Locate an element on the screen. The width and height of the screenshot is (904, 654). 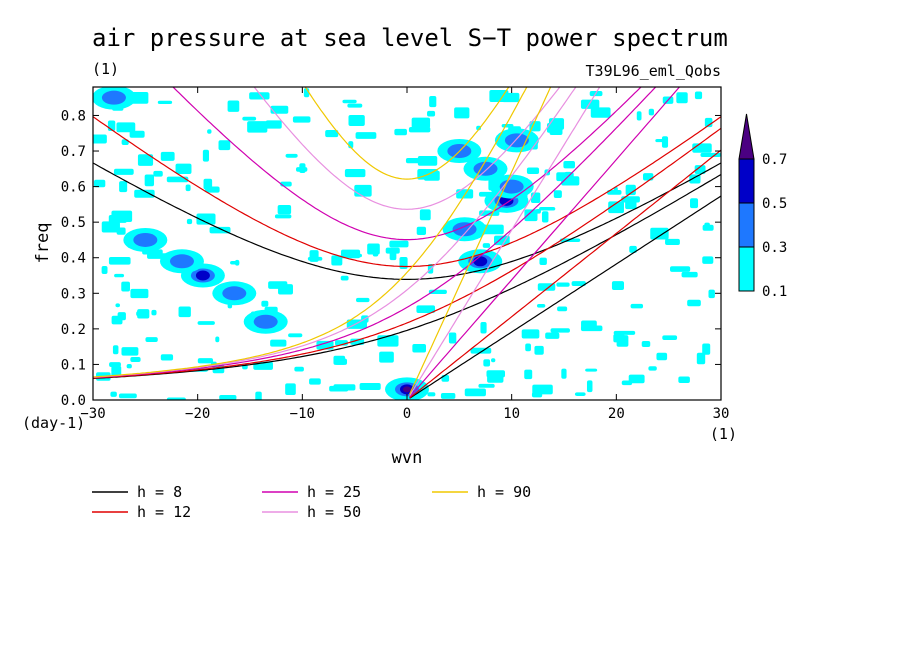
experiment-label: T39L96_eml_Qobs is located at coordinates (653, 71).